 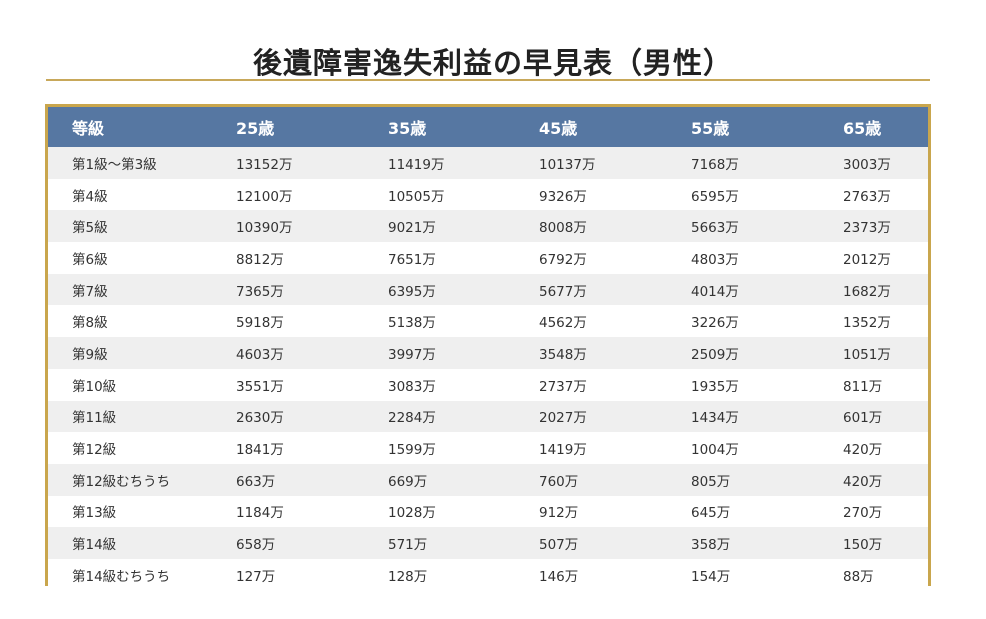 I want to click on value-cell: 2284万, so click(x=412, y=418).